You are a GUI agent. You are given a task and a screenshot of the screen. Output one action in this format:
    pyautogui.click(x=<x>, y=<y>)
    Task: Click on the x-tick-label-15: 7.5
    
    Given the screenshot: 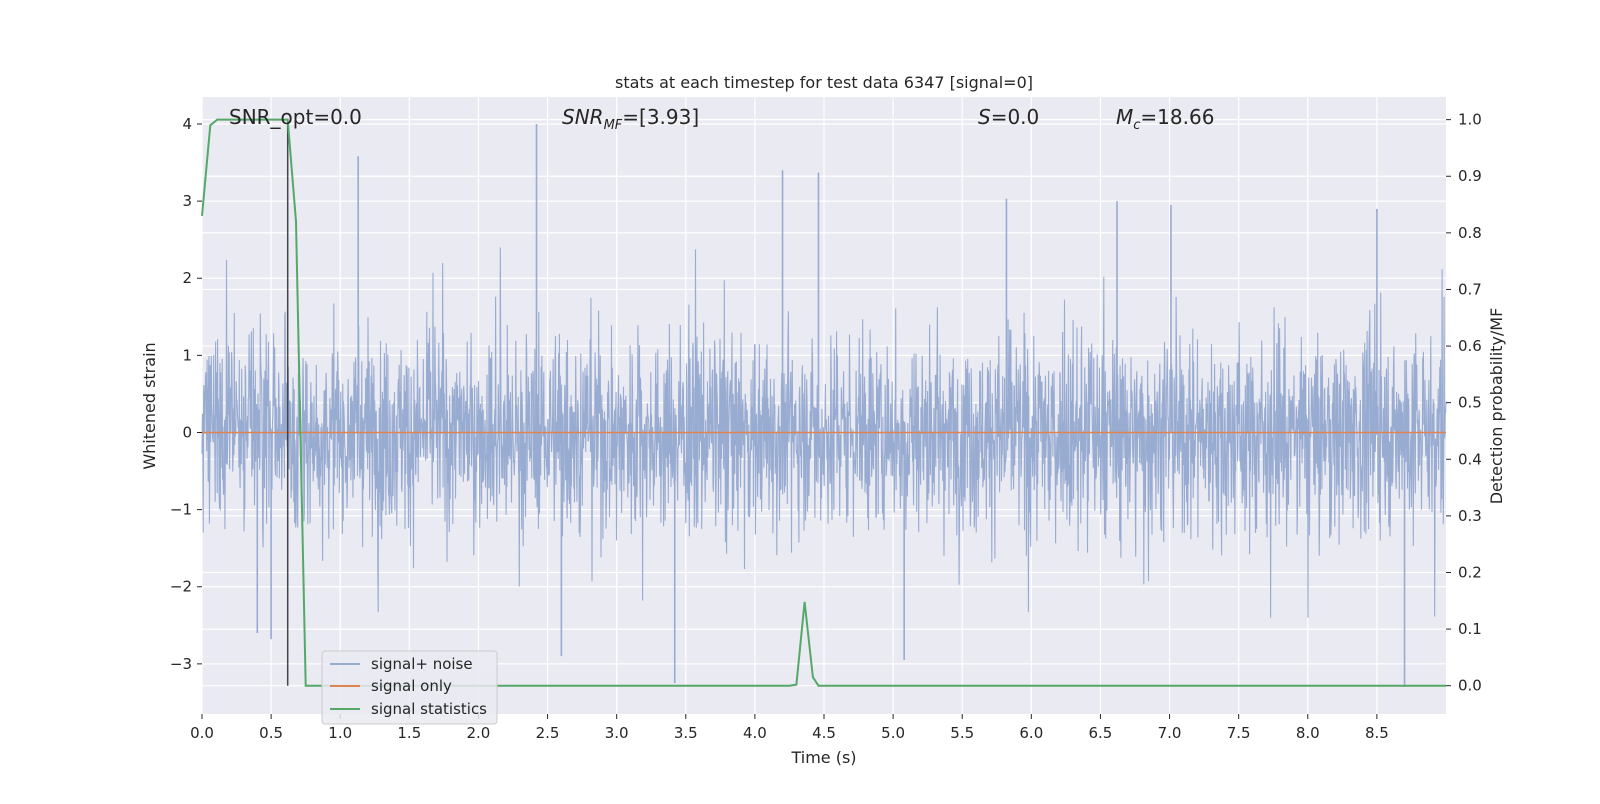 What is the action you would take?
    pyautogui.click(x=1239, y=733)
    